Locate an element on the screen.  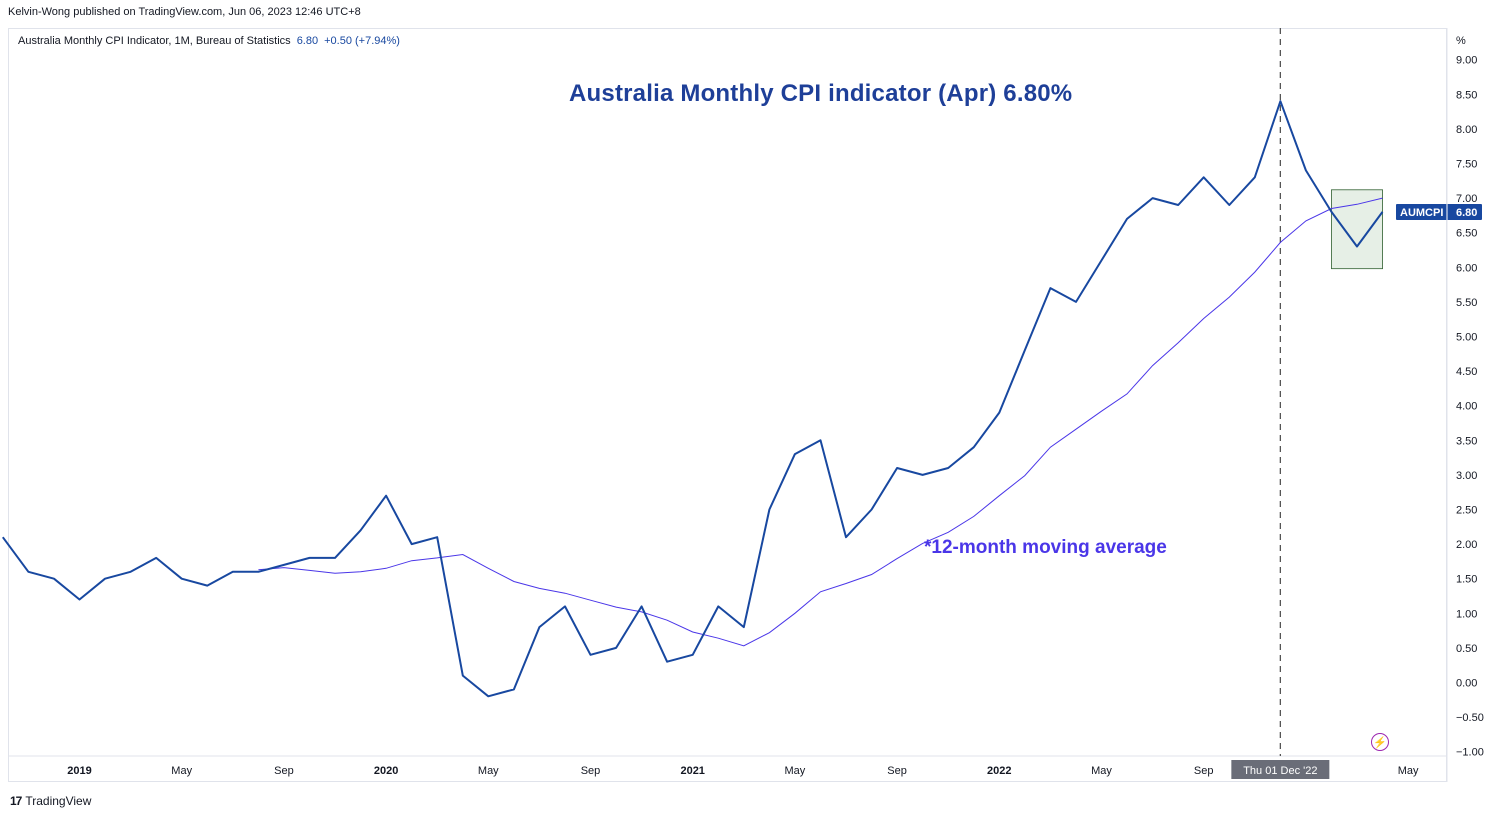
tradingview-brand: 17 TradingView is located at coordinates (50, 801).